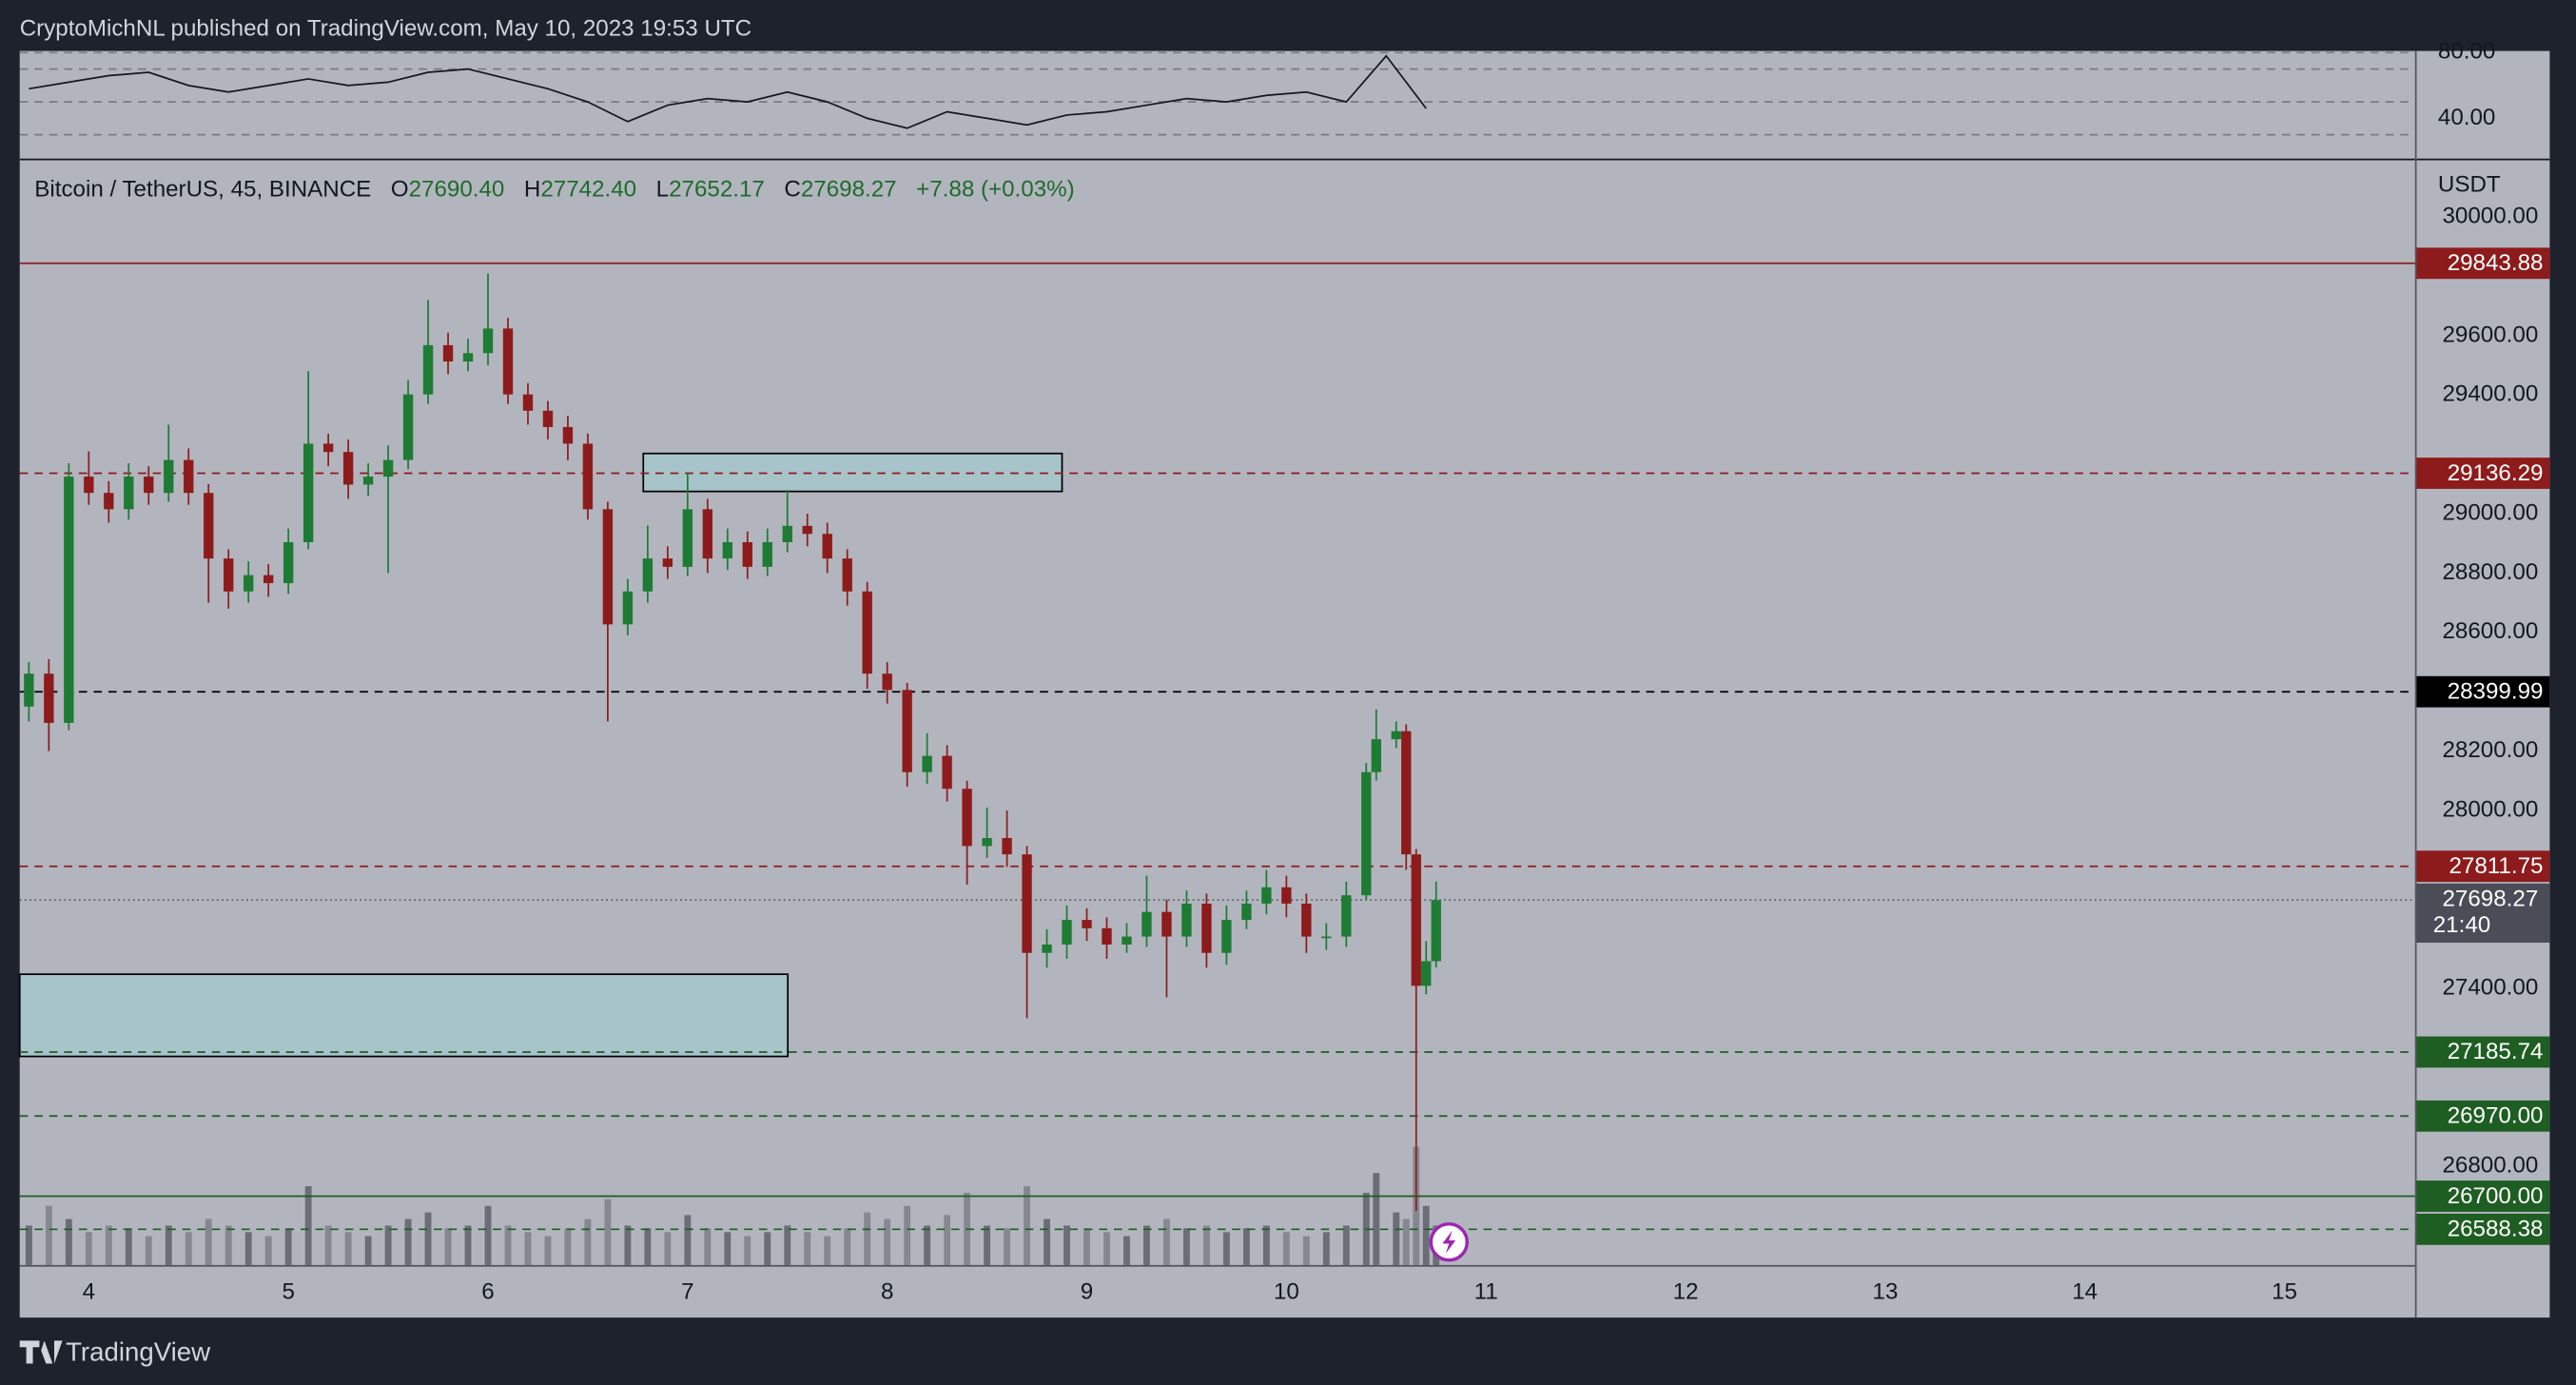 The width and height of the screenshot is (2576, 1385). I want to click on ohlc-value: 27690.40, so click(457, 190).